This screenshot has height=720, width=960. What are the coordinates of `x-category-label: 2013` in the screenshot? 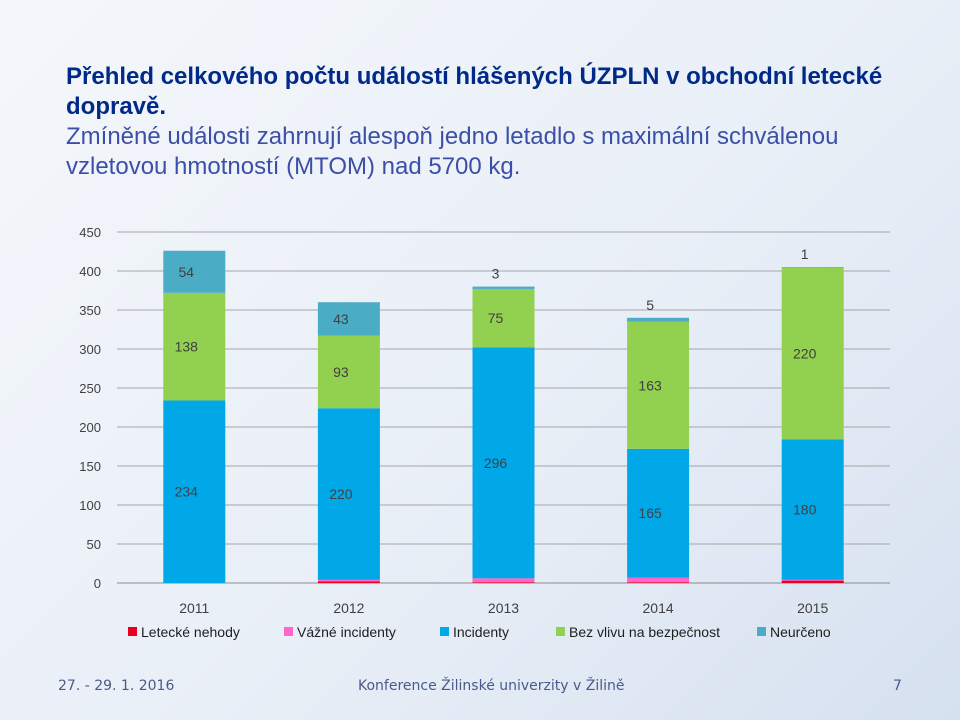 It's located at (503, 608).